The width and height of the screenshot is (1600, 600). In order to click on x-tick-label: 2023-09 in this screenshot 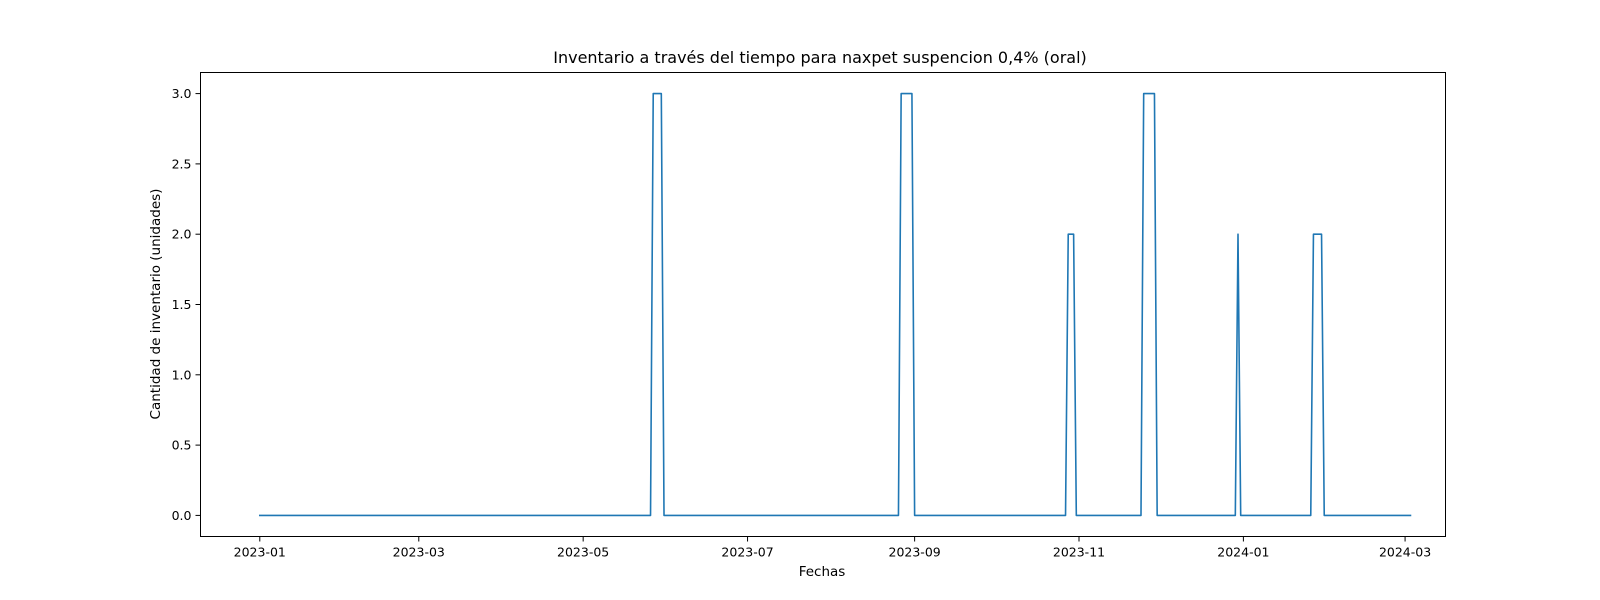, I will do `click(915, 552)`.